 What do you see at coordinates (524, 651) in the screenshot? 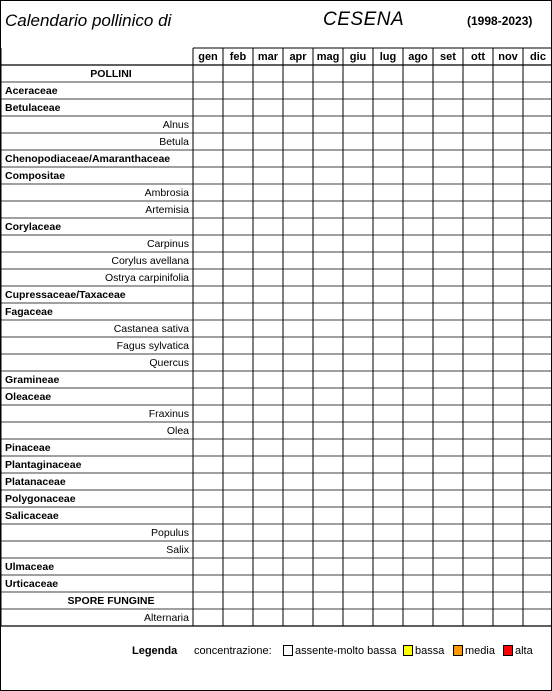
I see `legend-label-alta: alta` at bounding box center [524, 651].